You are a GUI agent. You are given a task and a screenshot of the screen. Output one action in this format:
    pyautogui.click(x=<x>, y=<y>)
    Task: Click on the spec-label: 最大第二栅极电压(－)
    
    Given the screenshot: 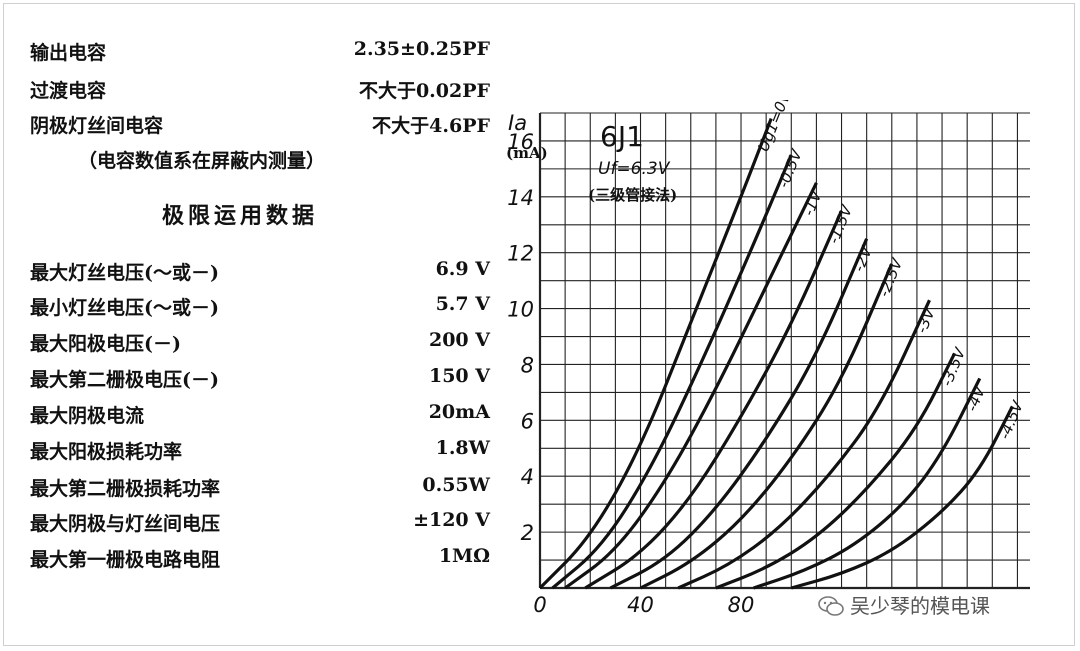 What is the action you would take?
    pyautogui.click(x=124, y=380)
    